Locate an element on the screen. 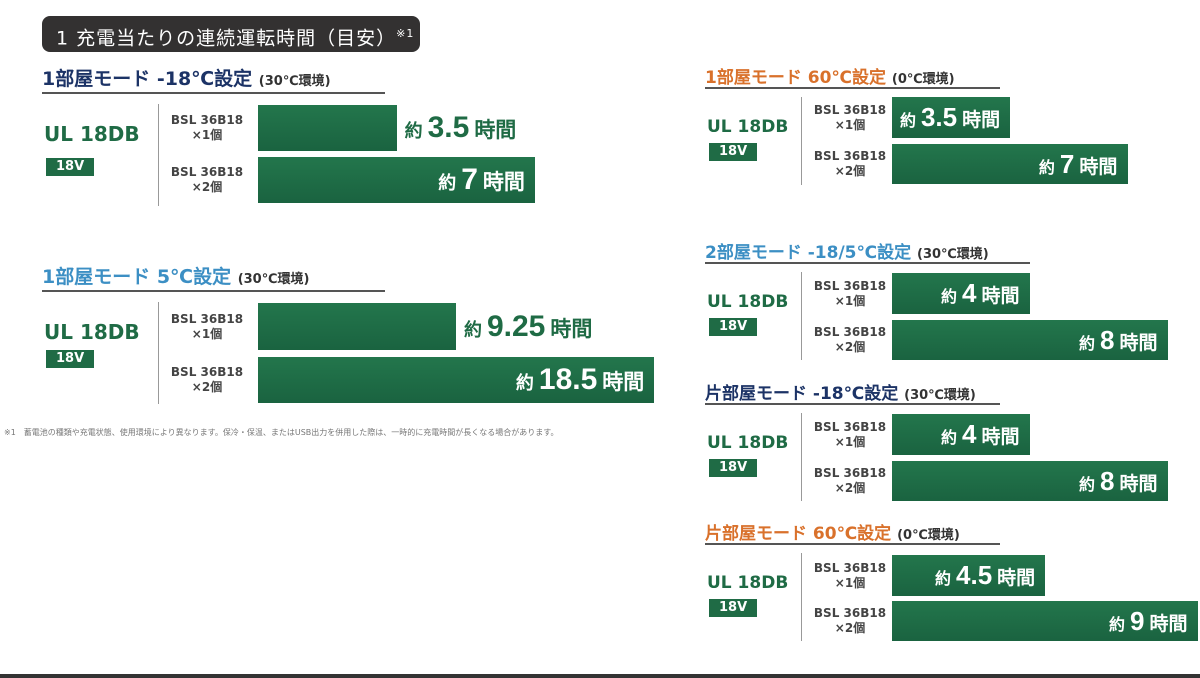 This screenshot has height=678, width=1200. header-banner: 1 充電当たりの連続運転時間（目安）※1 is located at coordinates (231, 34).